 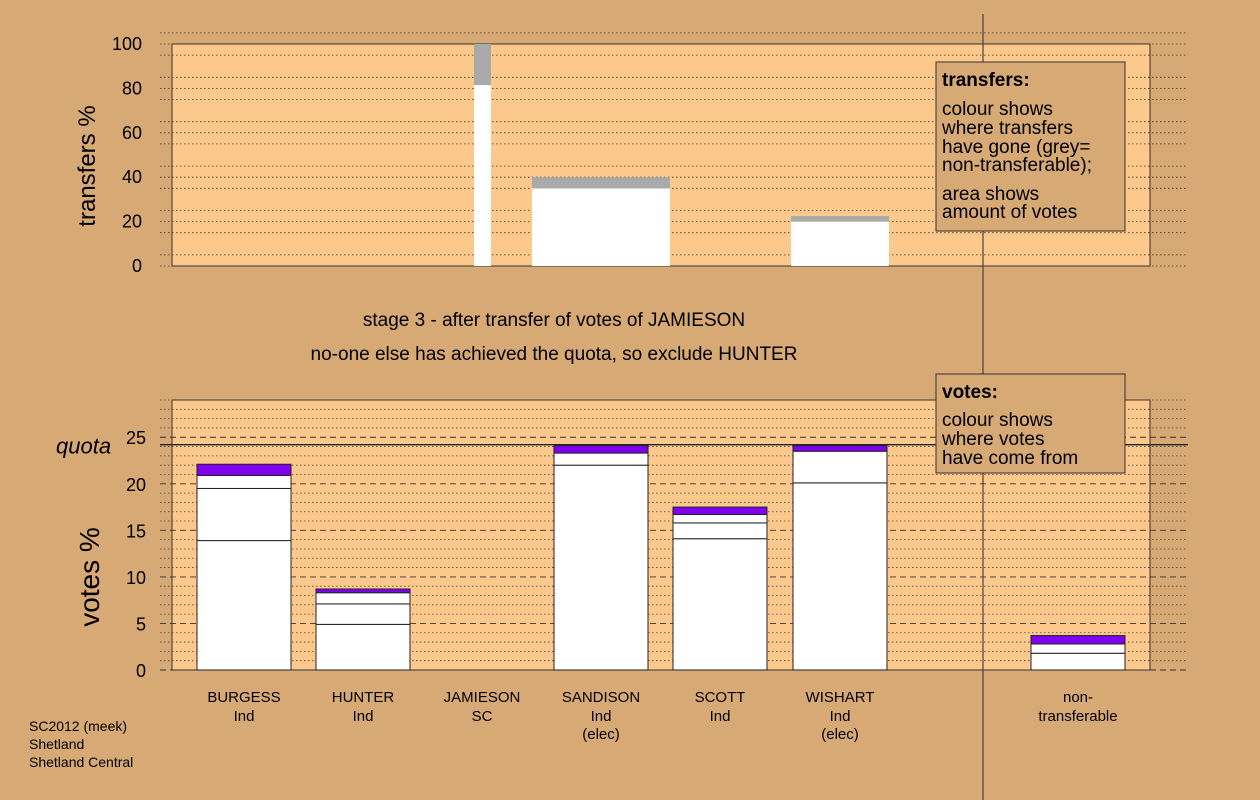 I want to click on transfers-legend-title: transfers:, so click(x=986, y=80).